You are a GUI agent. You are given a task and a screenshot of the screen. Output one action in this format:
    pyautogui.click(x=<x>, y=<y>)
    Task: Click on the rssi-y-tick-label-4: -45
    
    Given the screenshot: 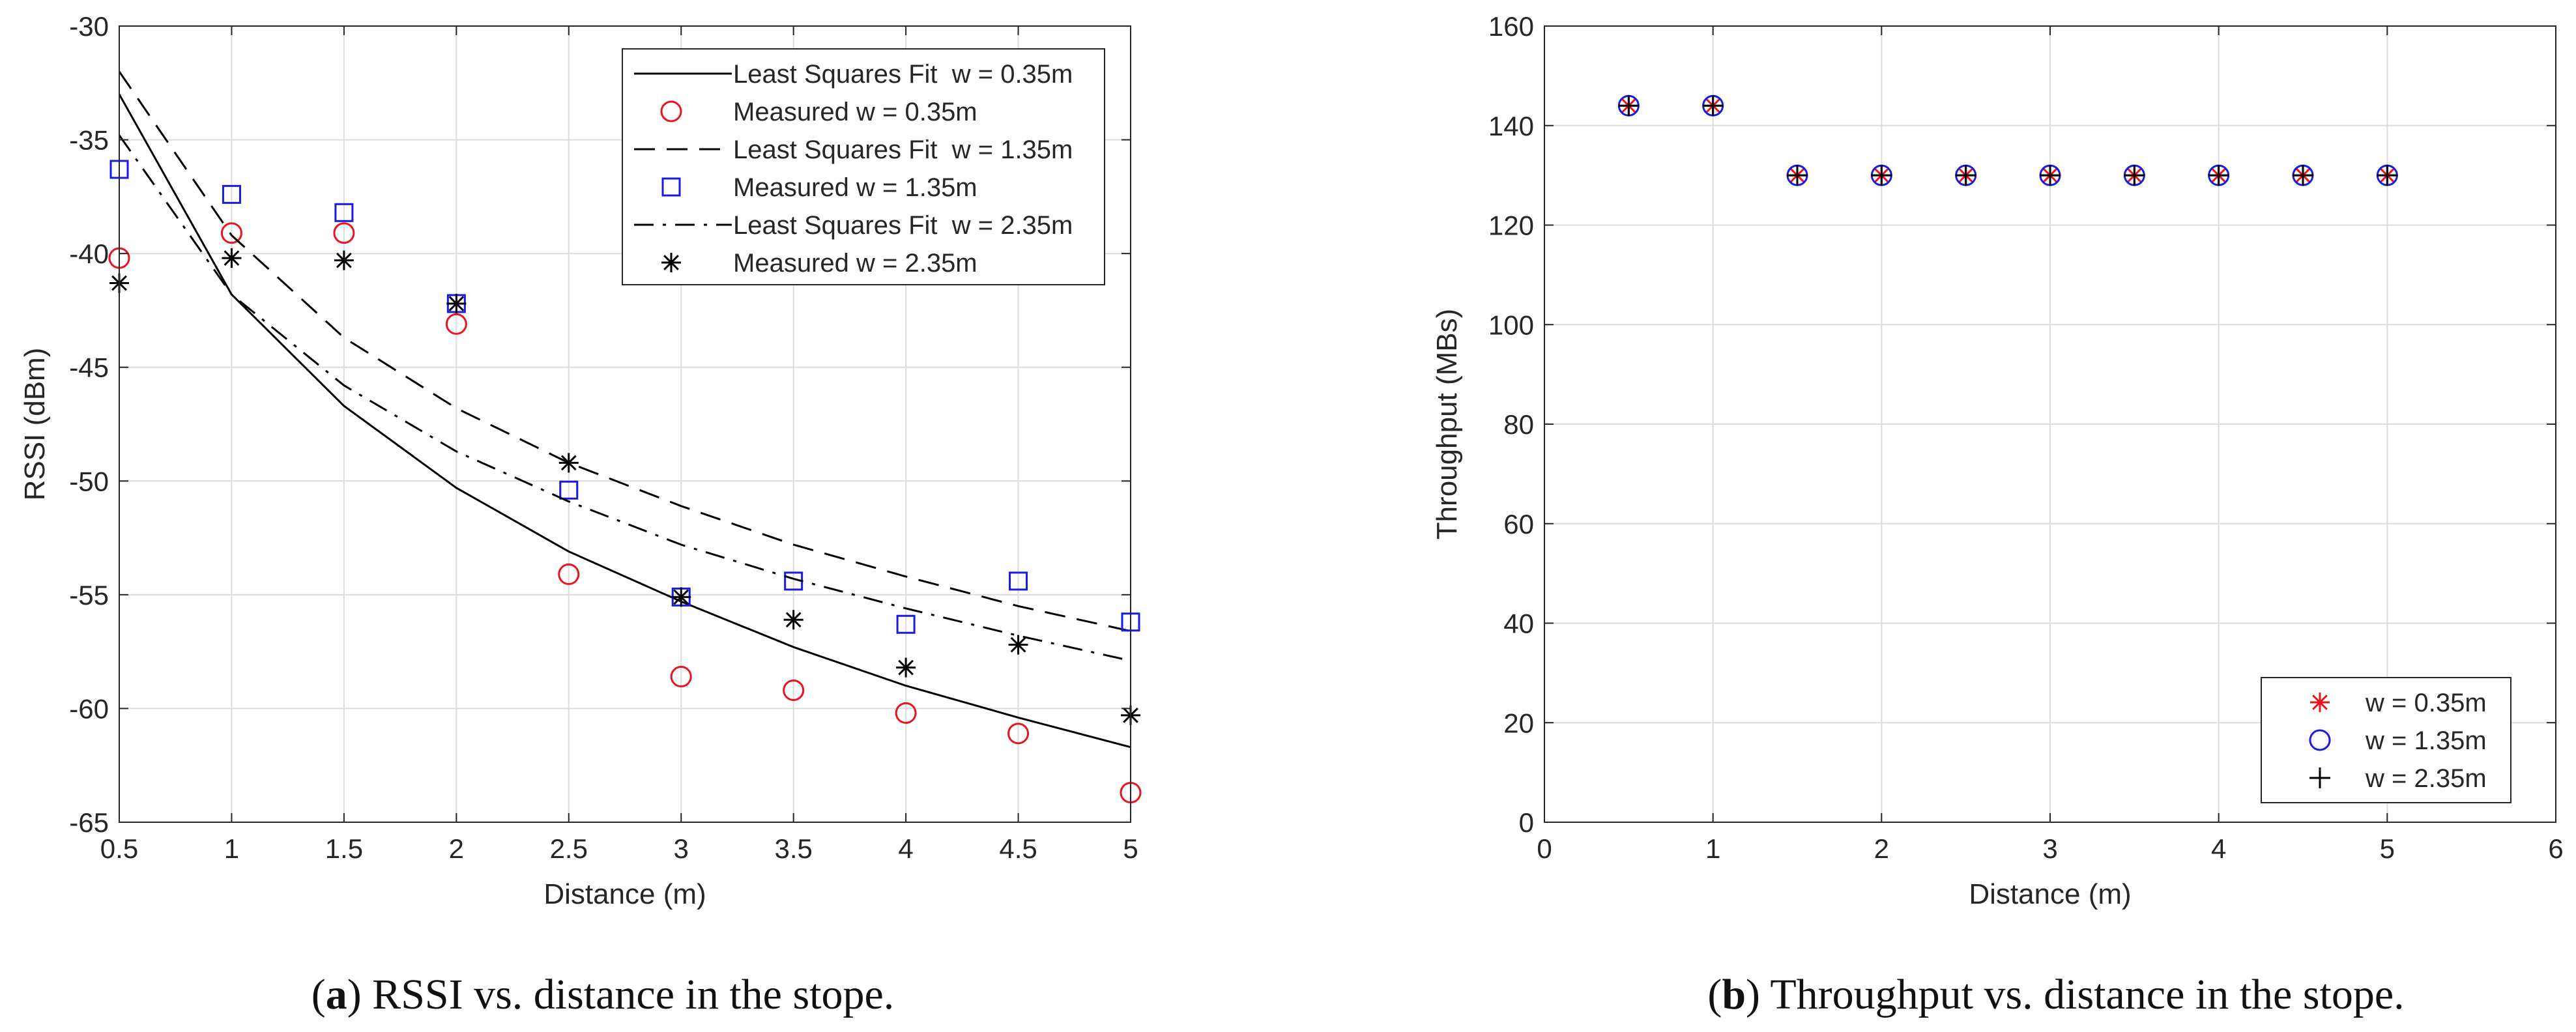 What is the action you would take?
    pyautogui.click(x=89, y=367)
    